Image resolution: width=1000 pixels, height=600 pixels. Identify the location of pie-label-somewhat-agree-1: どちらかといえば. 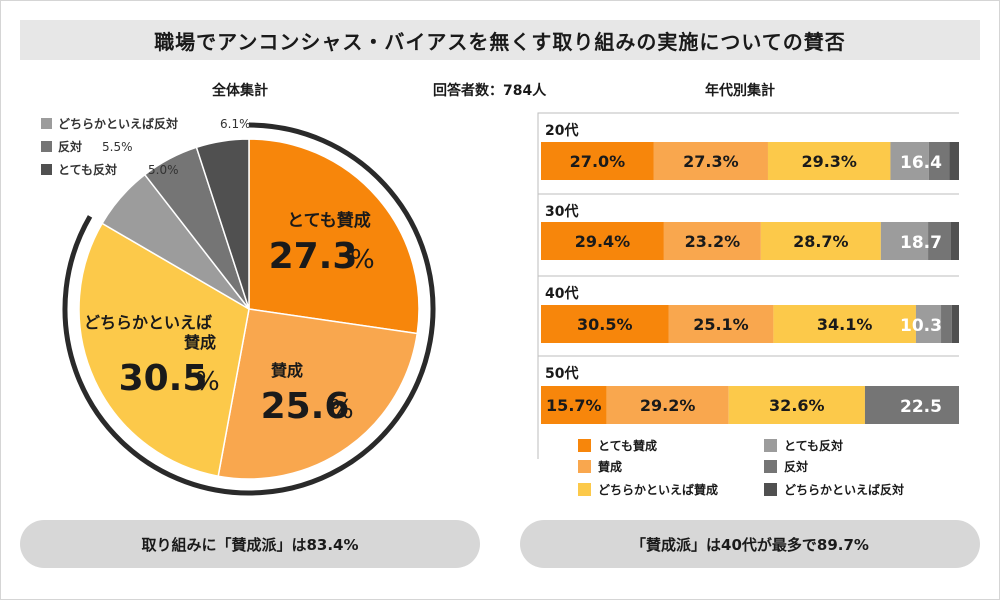
(148, 322).